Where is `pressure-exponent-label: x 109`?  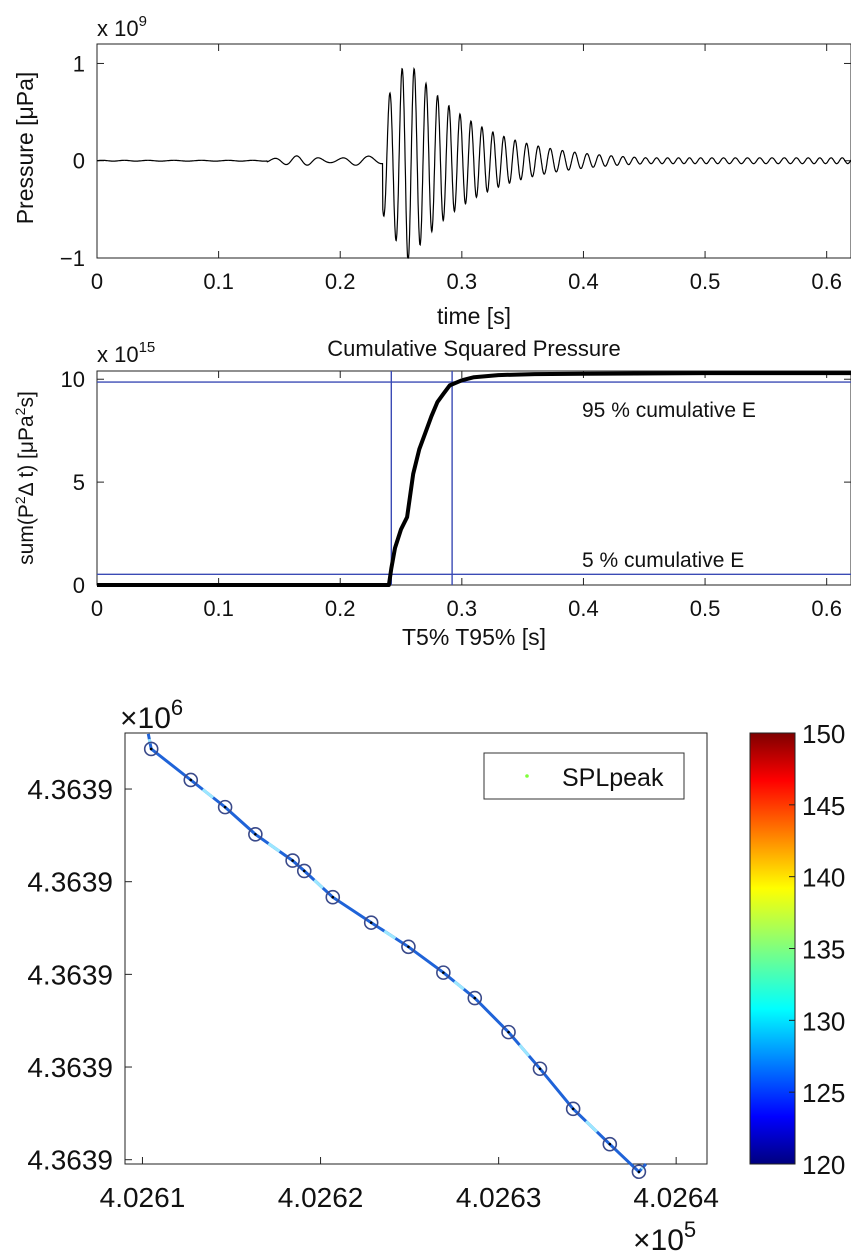
pressure-exponent-label: x 109 is located at coordinates (122, 27).